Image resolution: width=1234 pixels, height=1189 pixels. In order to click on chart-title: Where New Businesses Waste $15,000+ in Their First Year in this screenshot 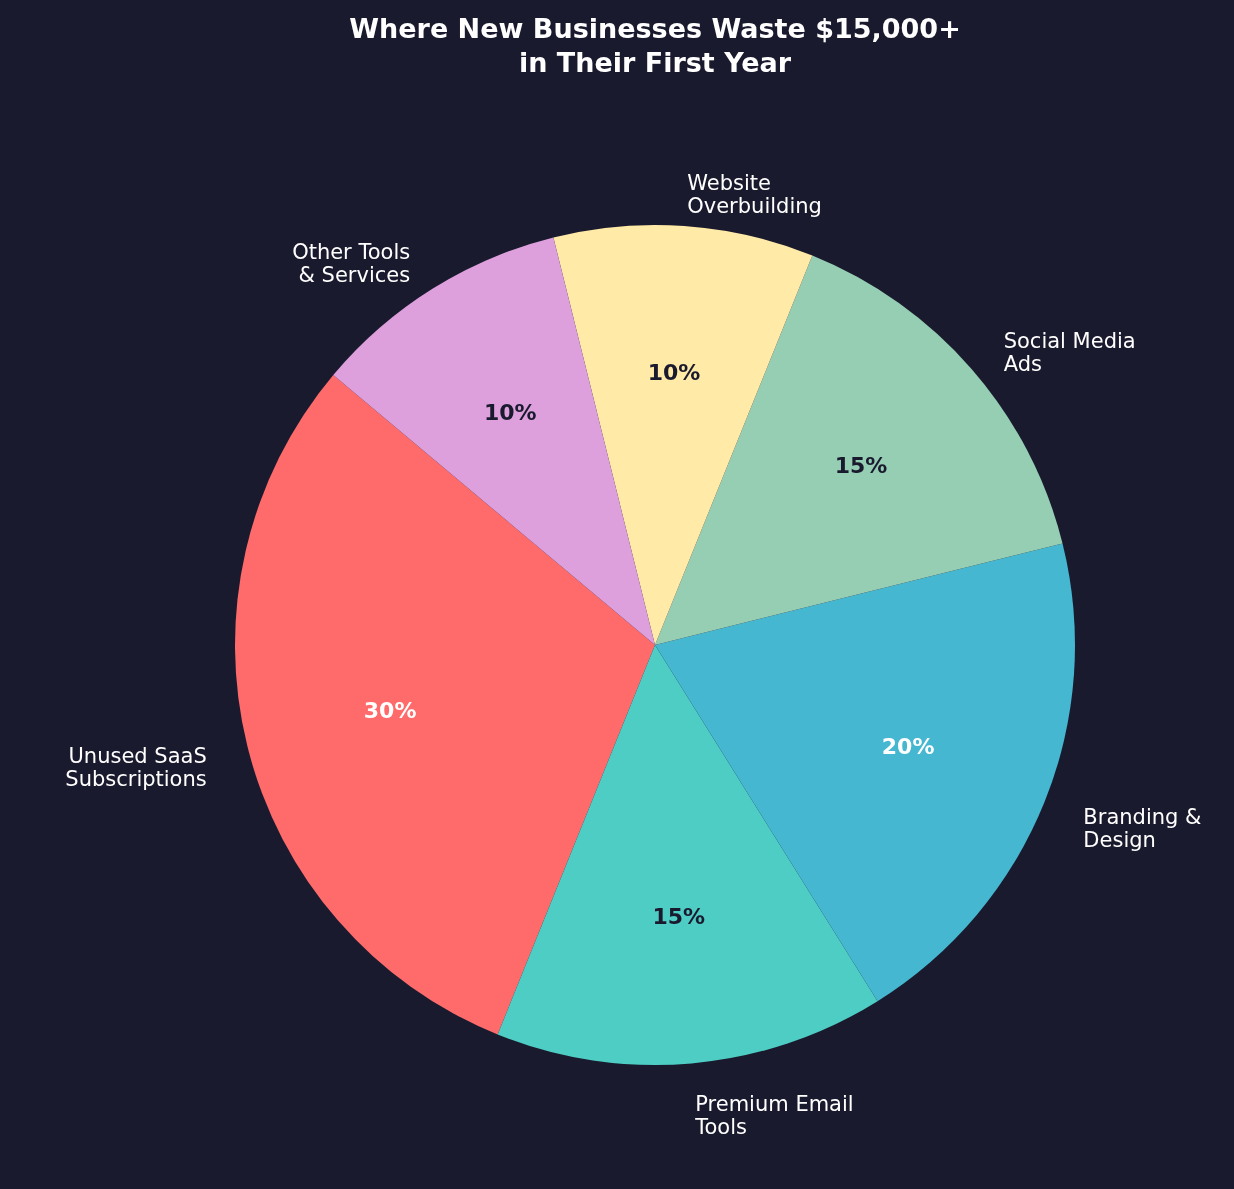, I will do `click(655, 45)`.